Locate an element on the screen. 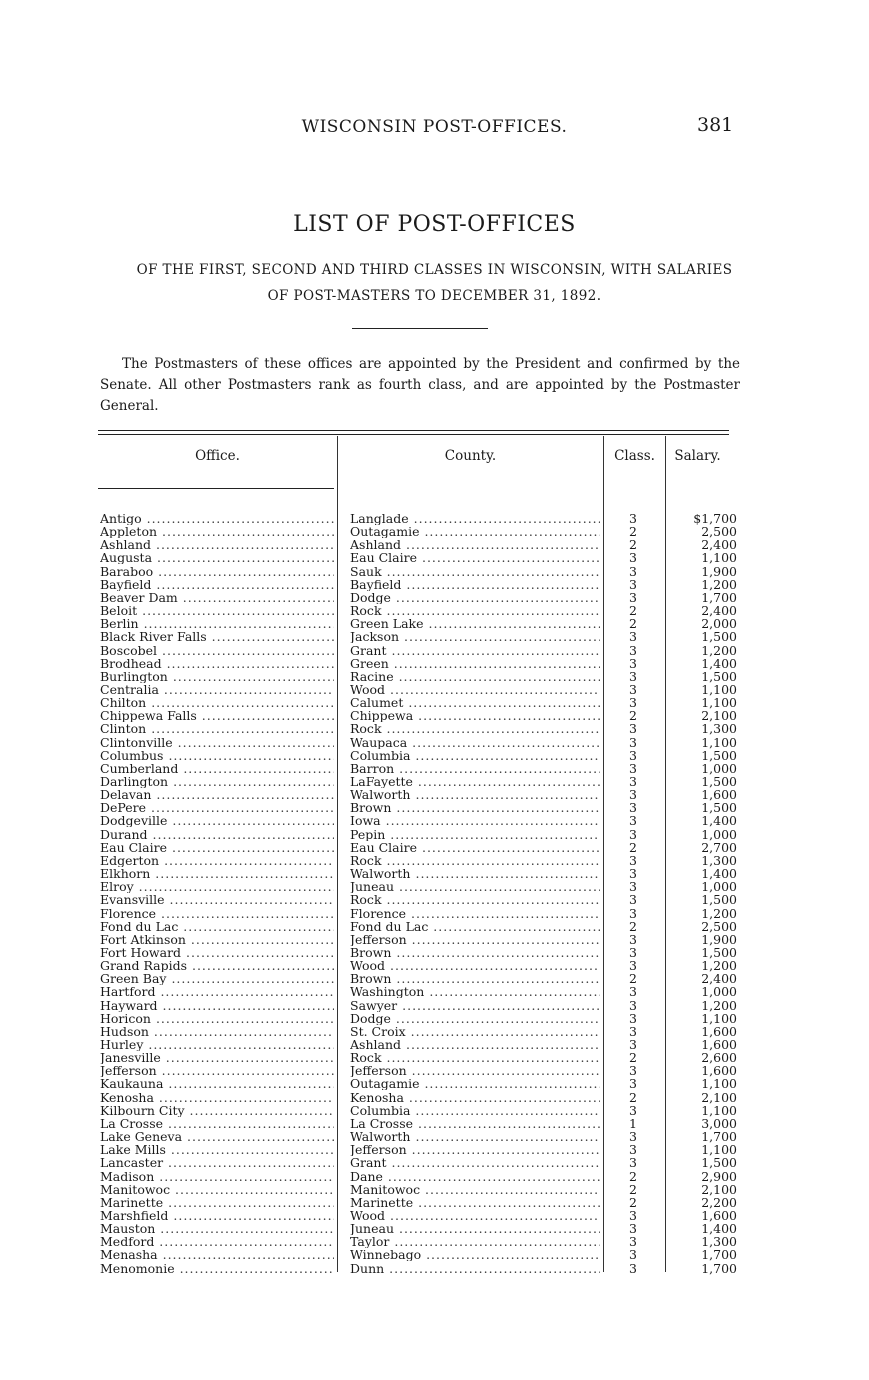 The height and width of the screenshot is (1380, 869). class-cell: 1 is located at coordinates (633, 1123).